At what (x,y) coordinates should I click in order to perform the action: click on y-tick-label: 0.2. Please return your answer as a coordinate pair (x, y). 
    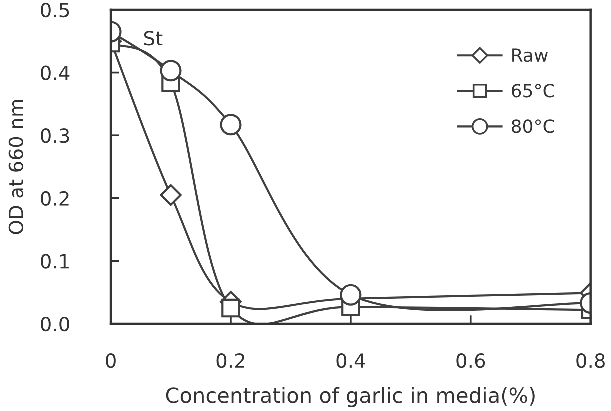
    Looking at the image, I should click on (55, 198).